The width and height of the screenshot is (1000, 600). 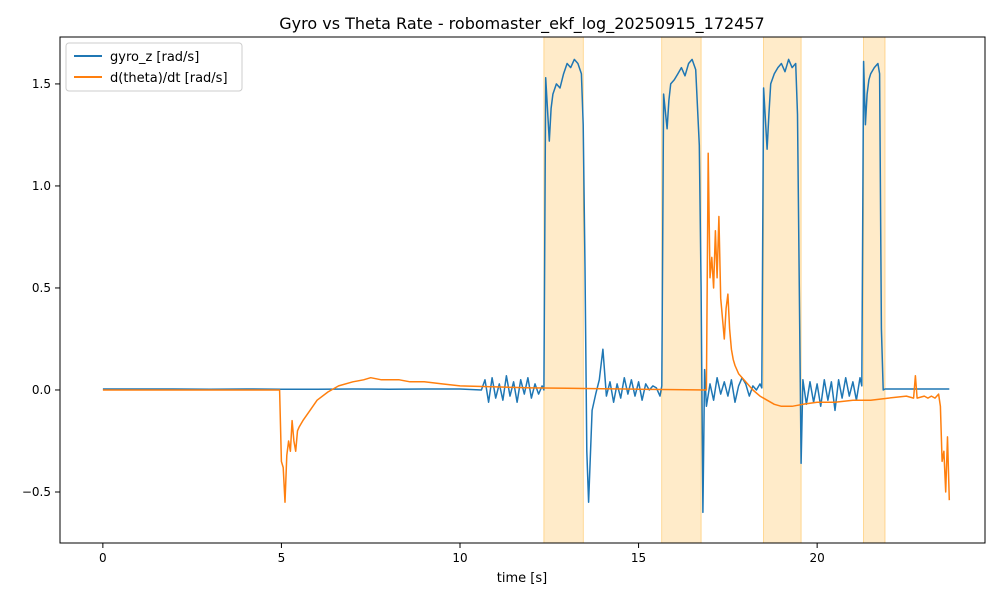 What do you see at coordinates (459, 558) in the screenshot?
I see `x-tick-label: 10` at bounding box center [459, 558].